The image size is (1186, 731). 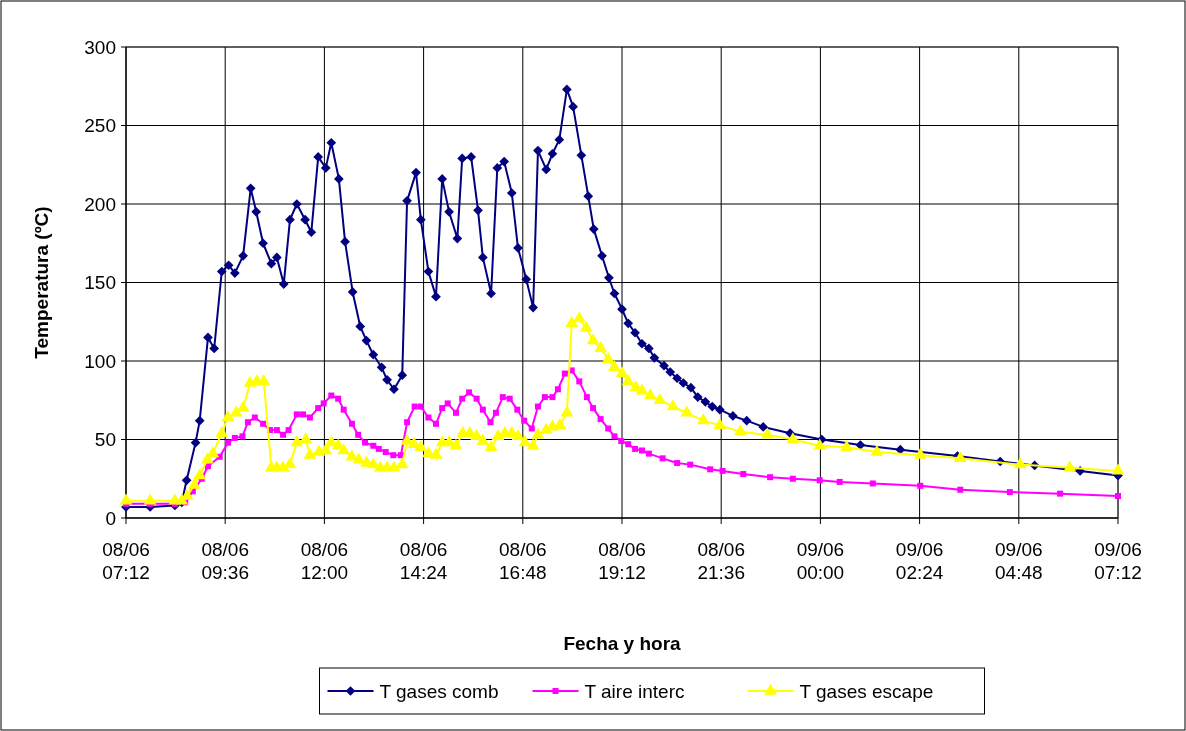 I want to click on x-tick-label: 08/06 07:12, so click(x=126, y=561).